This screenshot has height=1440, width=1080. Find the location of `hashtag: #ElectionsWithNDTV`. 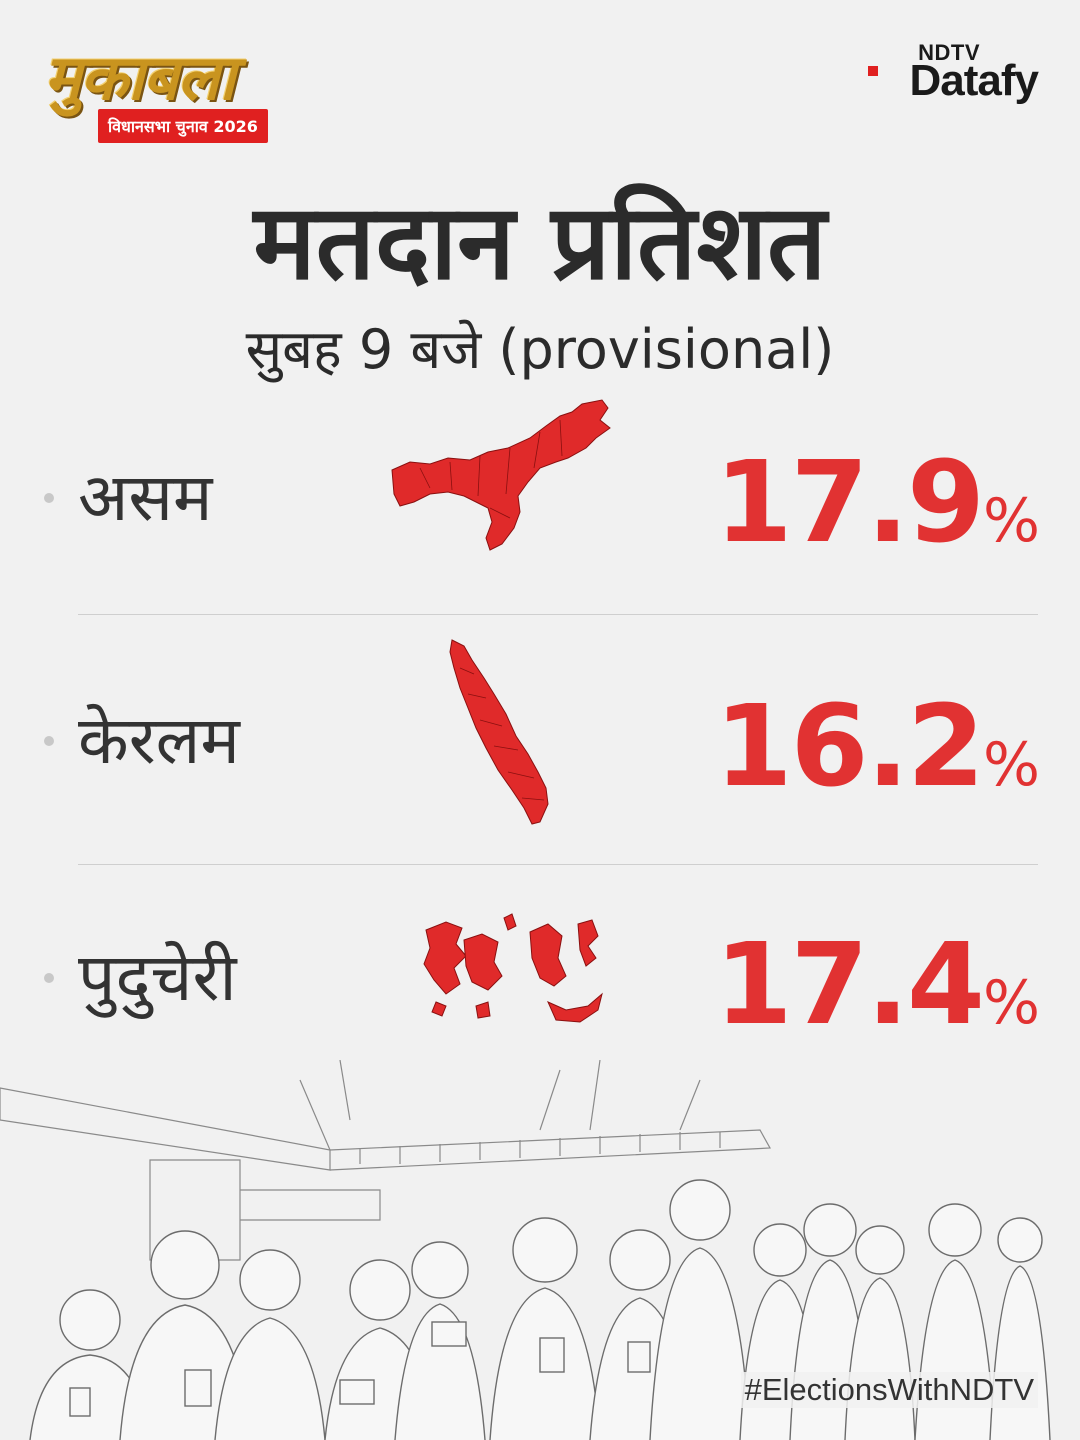

hashtag: #ElectionsWithNDTV is located at coordinates (889, 1390).